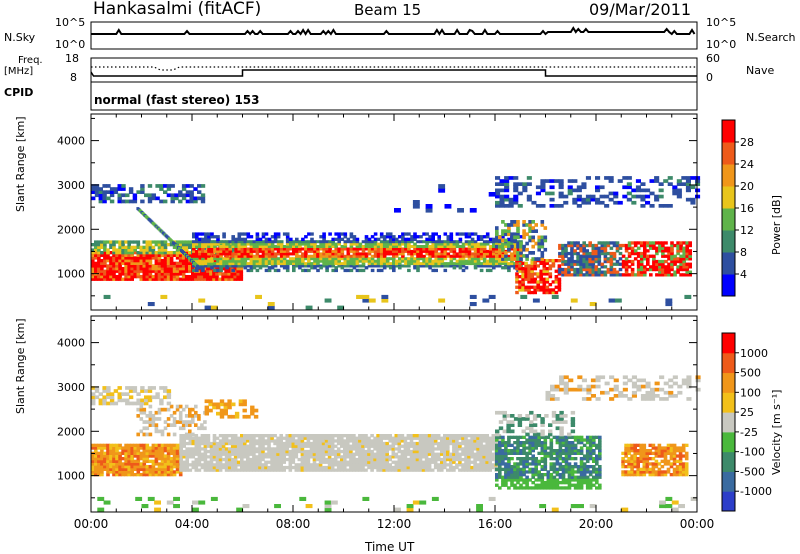 This screenshot has width=800, height=554. Describe the element at coordinates (747, 230) in the screenshot. I see `colorbar-tick-label: 12` at that location.